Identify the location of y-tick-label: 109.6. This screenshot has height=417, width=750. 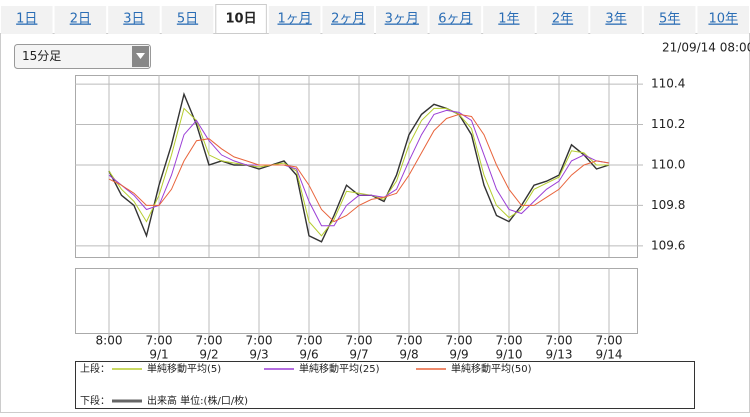
(668, 245).